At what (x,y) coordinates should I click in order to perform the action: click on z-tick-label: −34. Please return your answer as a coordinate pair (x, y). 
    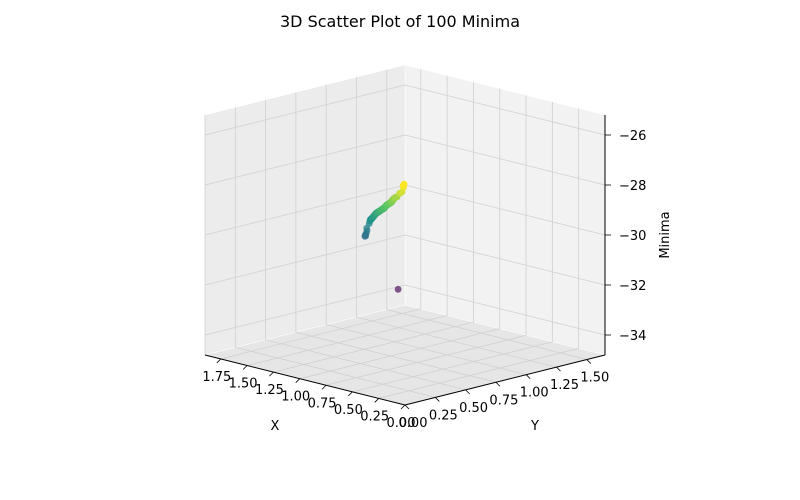
    Looking at the image, I should click on (632, 336).